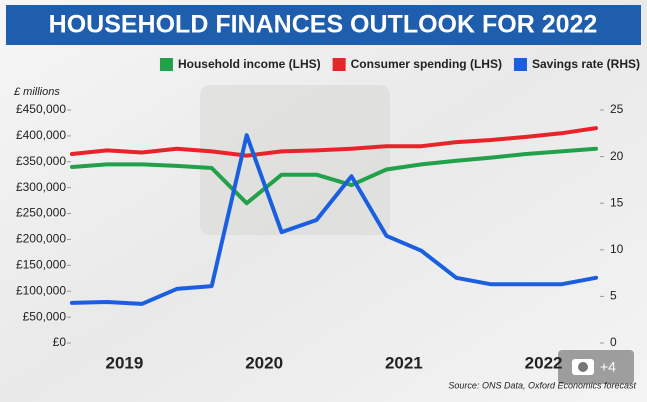 This screenshot has width=647, height=402. I want to click on y-tick-label: £400,000, so click(41, 135).